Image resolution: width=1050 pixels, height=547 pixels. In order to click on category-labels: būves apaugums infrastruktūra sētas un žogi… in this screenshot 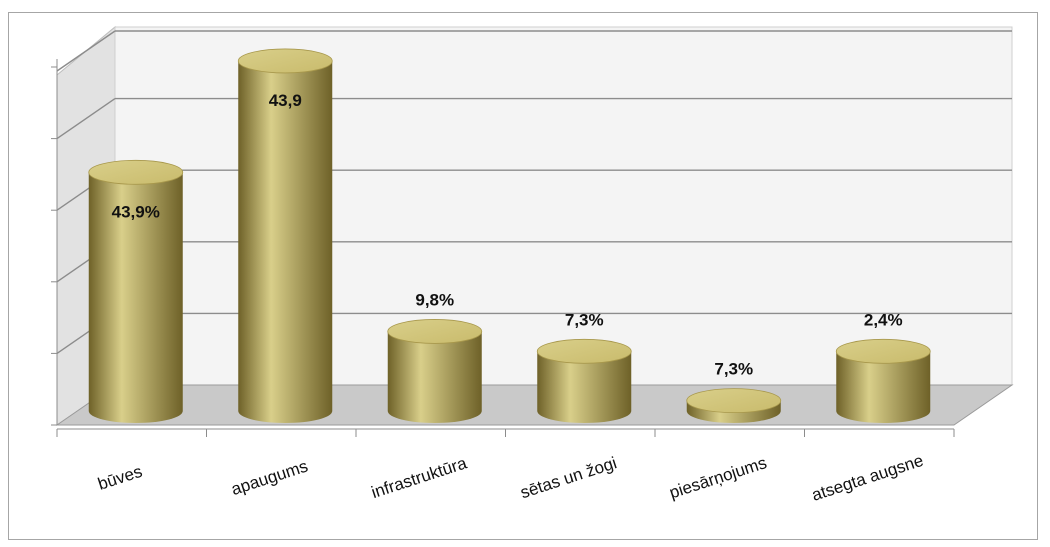, I will do `click(511, 478)`.